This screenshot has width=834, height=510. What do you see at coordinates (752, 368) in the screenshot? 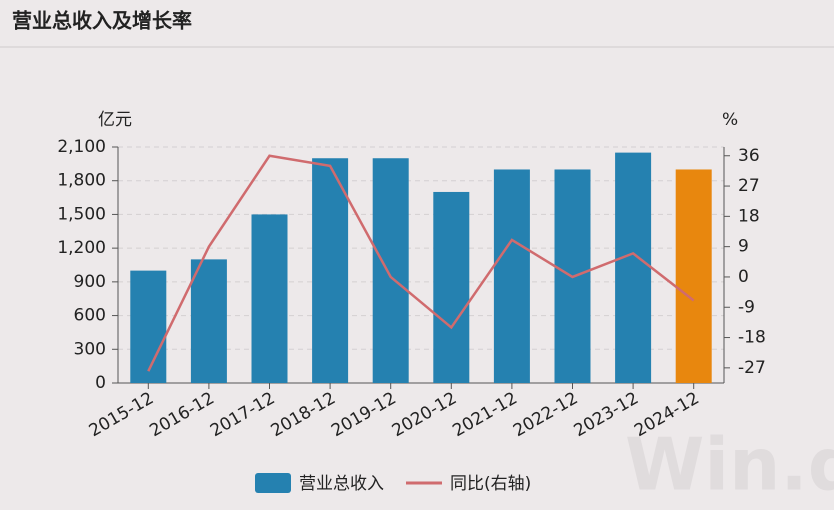
I see `y2-tick-label: -27` at bounding box center [752, 368].